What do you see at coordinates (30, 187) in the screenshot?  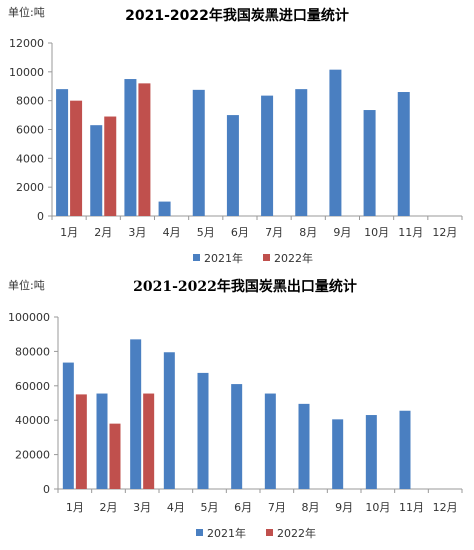 I see `y-tick-label: 2000` at bounding box center [30, 187].